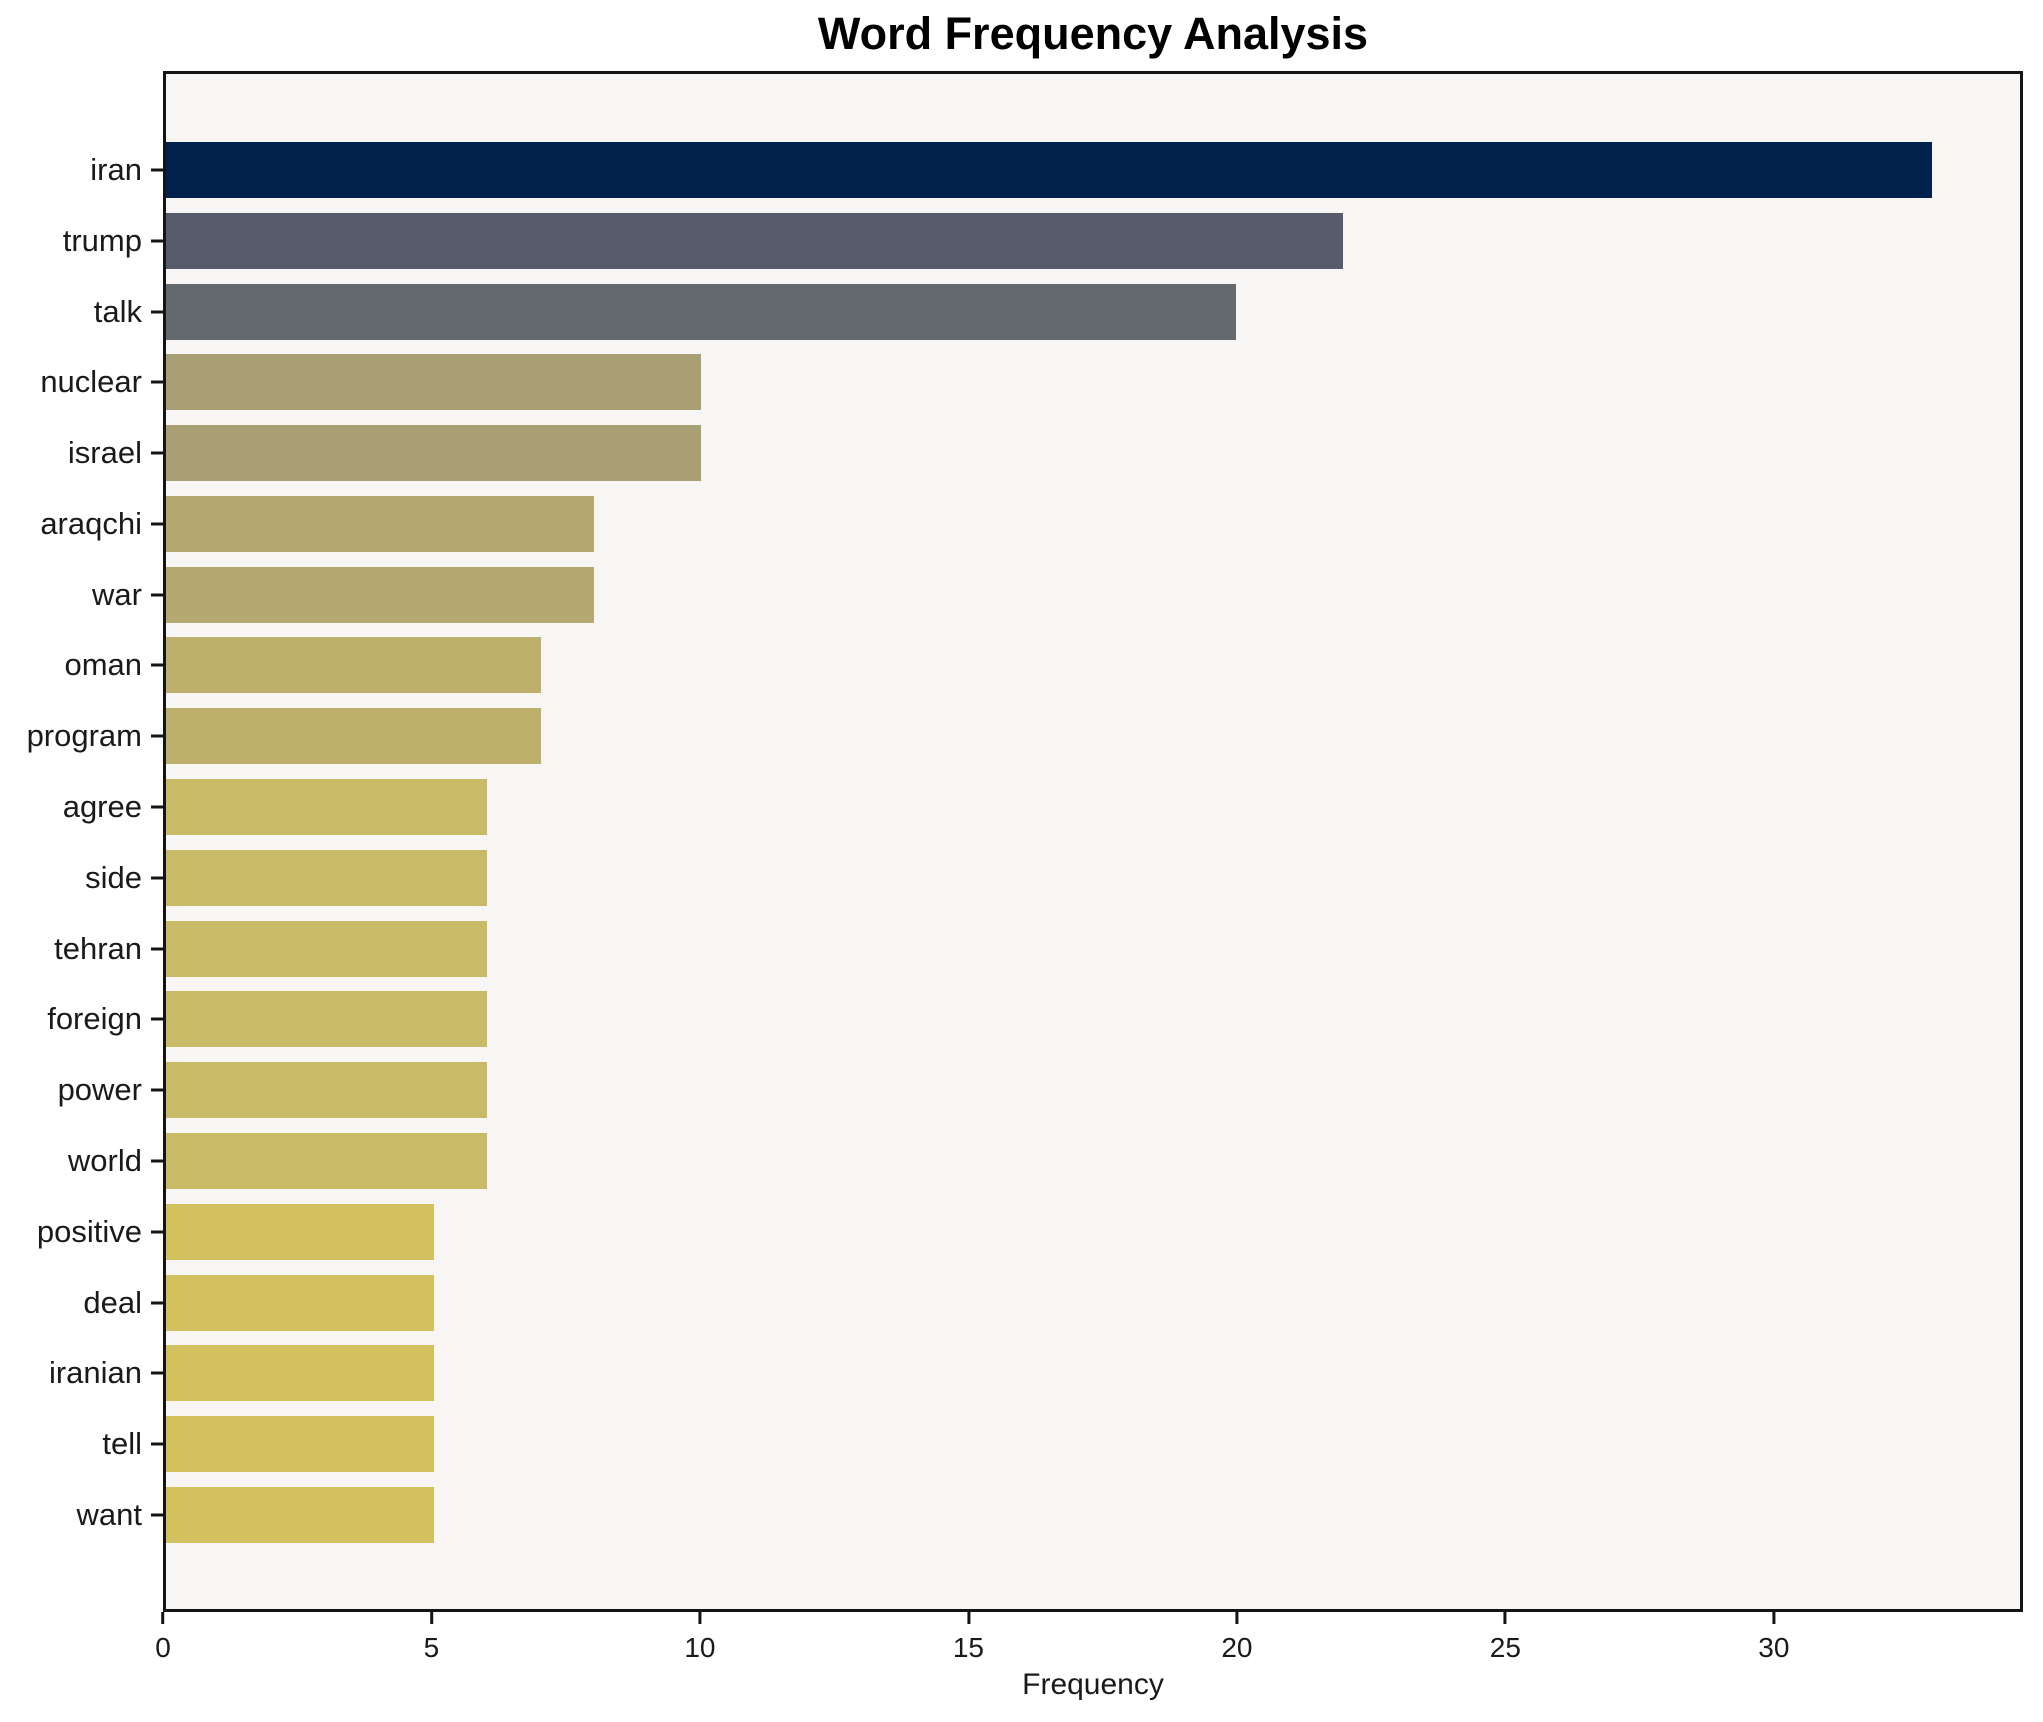  Describe the element at coordinates (91, 523) in the screenshot. I see `y-axis-label: araqchi` at that location.